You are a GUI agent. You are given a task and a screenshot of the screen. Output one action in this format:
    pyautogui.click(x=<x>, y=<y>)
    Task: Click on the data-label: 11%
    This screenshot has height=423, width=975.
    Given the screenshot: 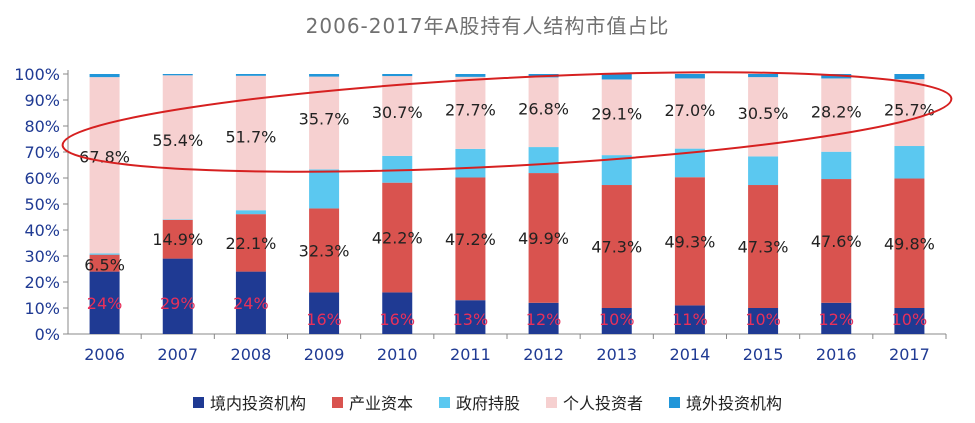 What is the action you would take?
    pyautogui.click(x=690, y=319)
    